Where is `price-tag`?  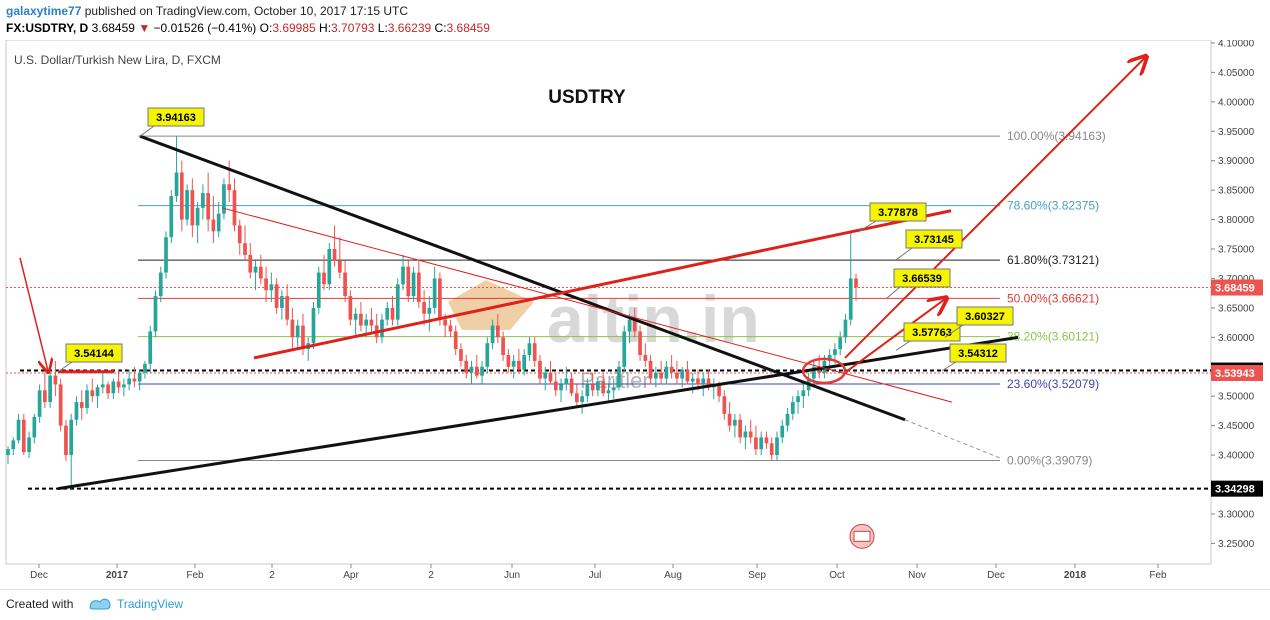 price-tag is located at coordinates (1237, 287).